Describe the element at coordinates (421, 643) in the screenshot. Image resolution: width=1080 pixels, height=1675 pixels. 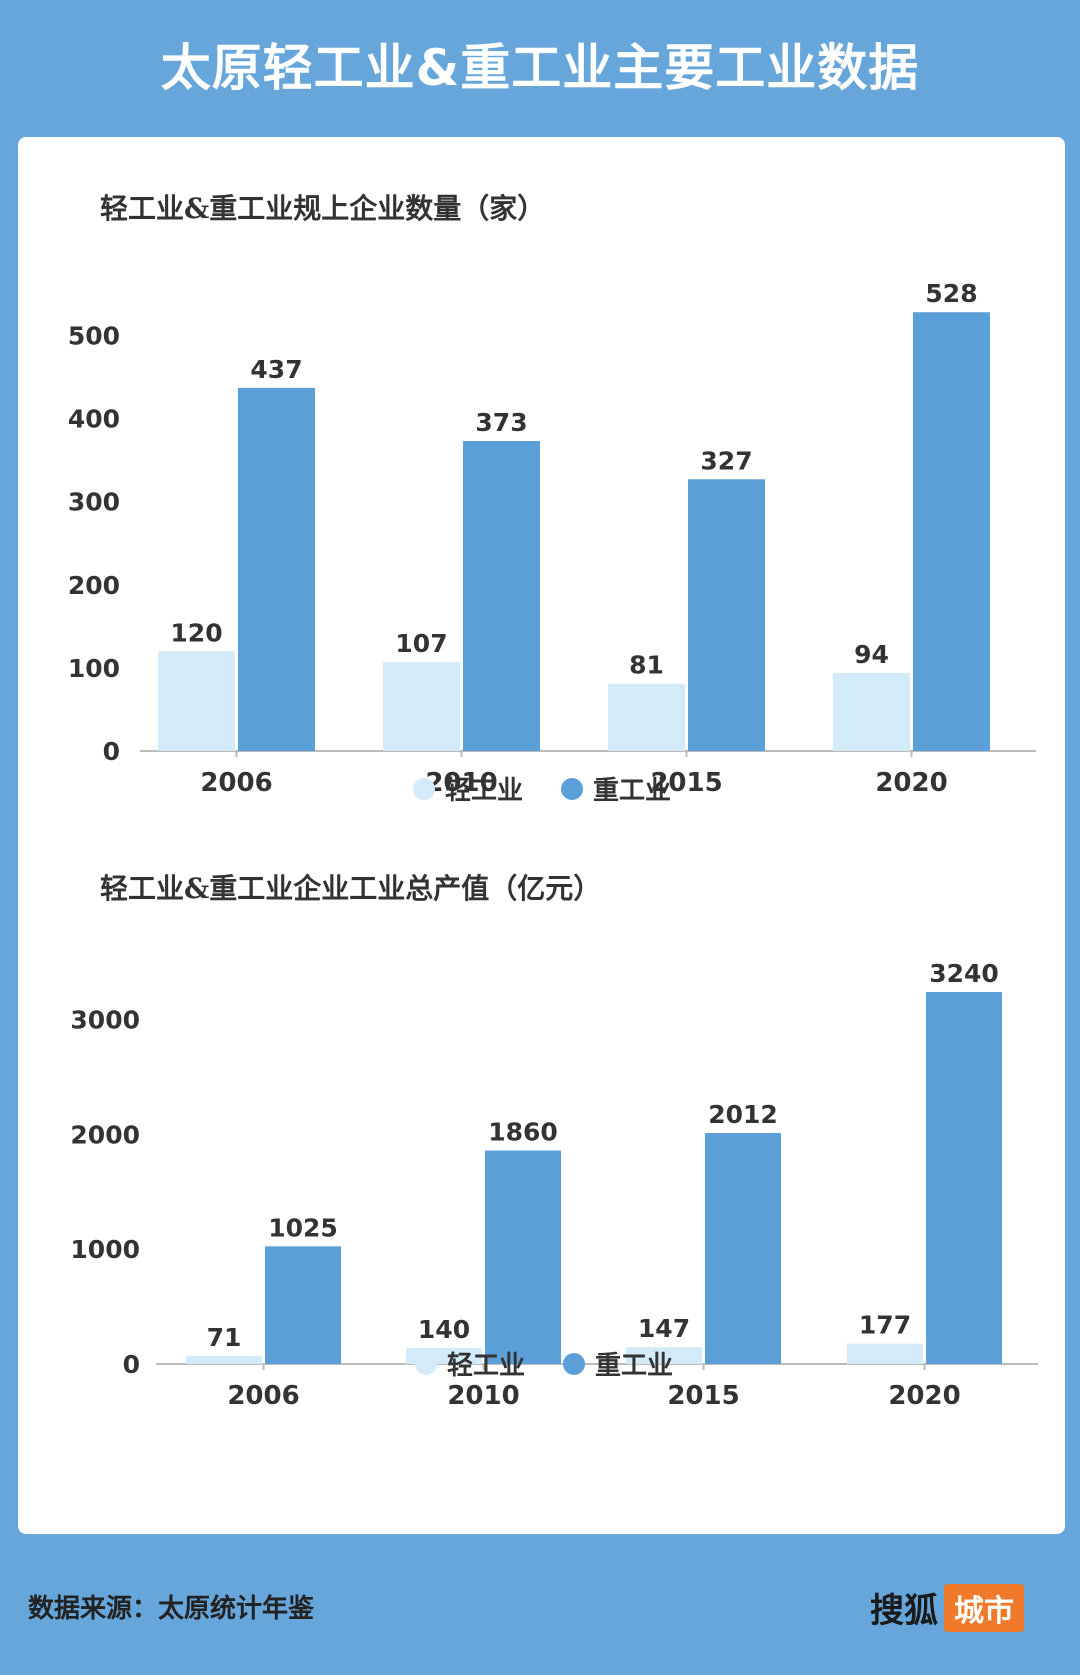
I see `data-label: 107` at that location.